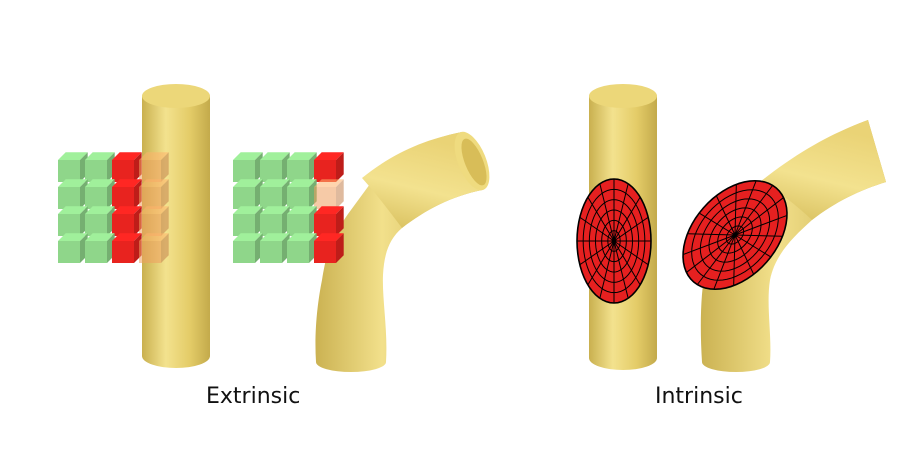 The width and height of the screenshot is (901, 455). Describe the element at coordinates (253, 396) in the screenshot. I see `caption-extrinsic: Extrinsic` at that location.